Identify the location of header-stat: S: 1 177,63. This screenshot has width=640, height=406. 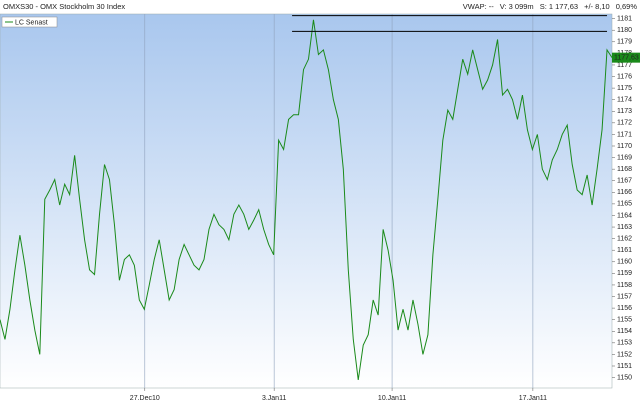
(559, 6).